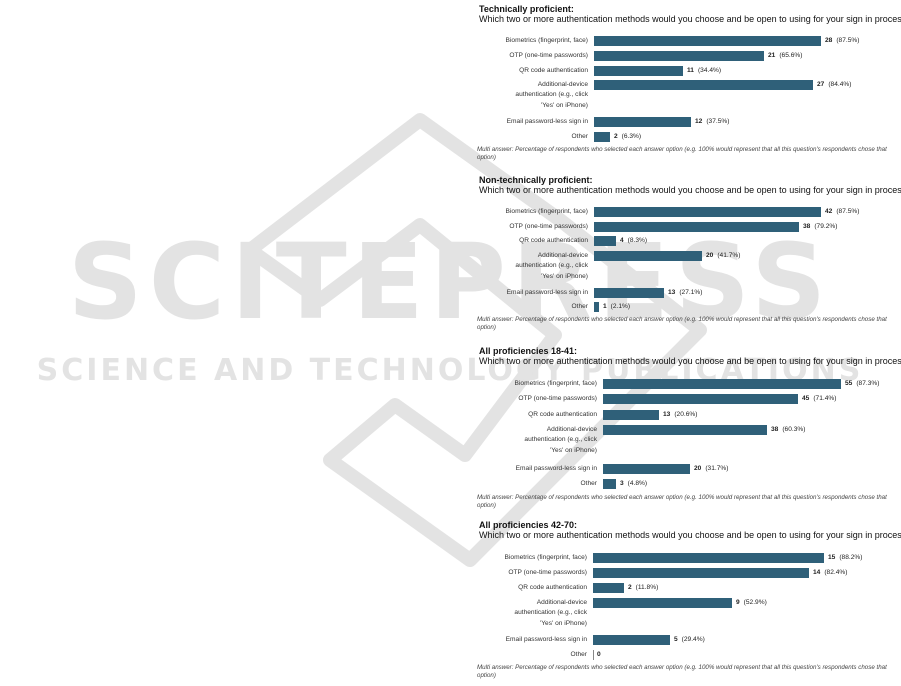  What do you see at coordinates (711, 469) in the screenshot?
I see `value-label: 20 (31.7%)` at bounding box center [711, 469].